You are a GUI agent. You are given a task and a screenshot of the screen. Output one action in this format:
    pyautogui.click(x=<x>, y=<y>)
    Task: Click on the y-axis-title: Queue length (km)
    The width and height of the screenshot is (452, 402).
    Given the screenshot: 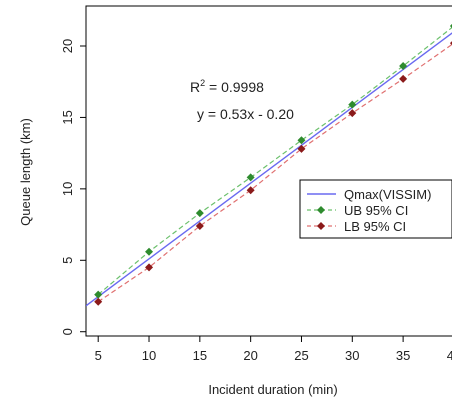 What is the action you would take?
    pyautogui.click(x=25, y=172)
    